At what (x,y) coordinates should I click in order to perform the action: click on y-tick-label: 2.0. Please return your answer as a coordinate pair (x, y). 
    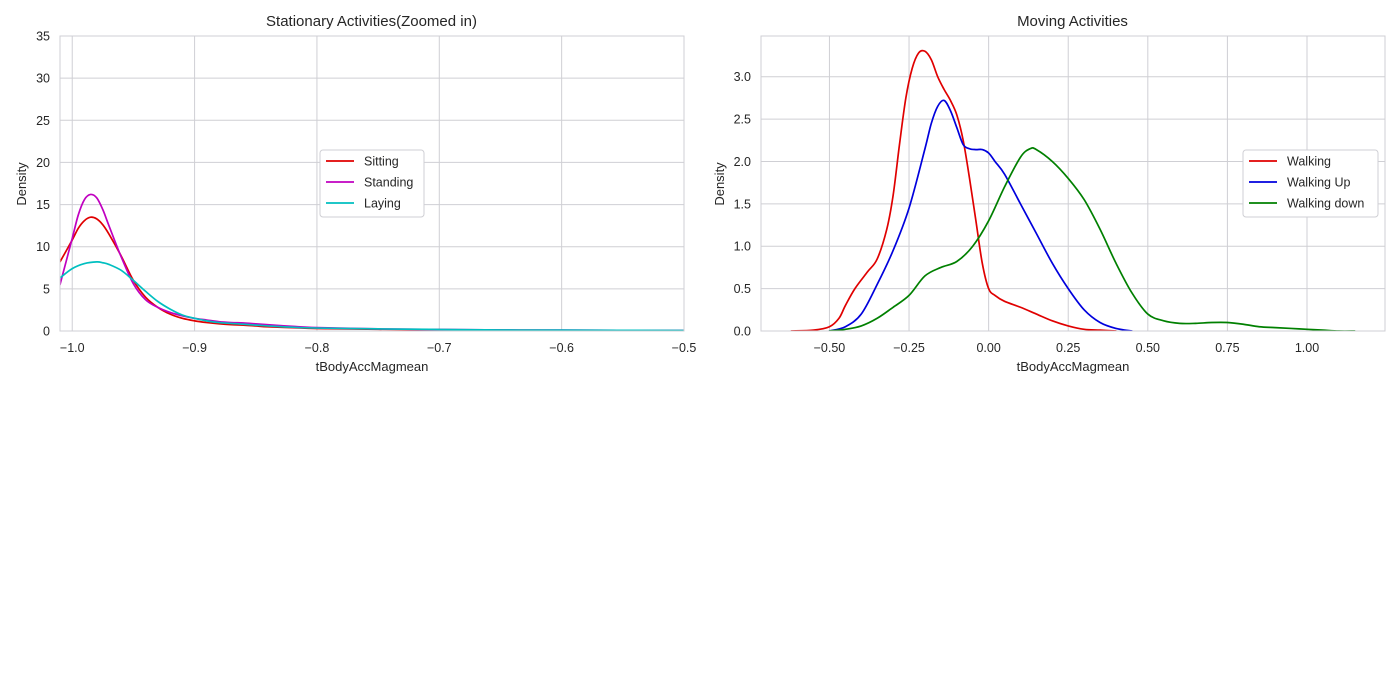
    Looking at the image, I should click on (742, 162).